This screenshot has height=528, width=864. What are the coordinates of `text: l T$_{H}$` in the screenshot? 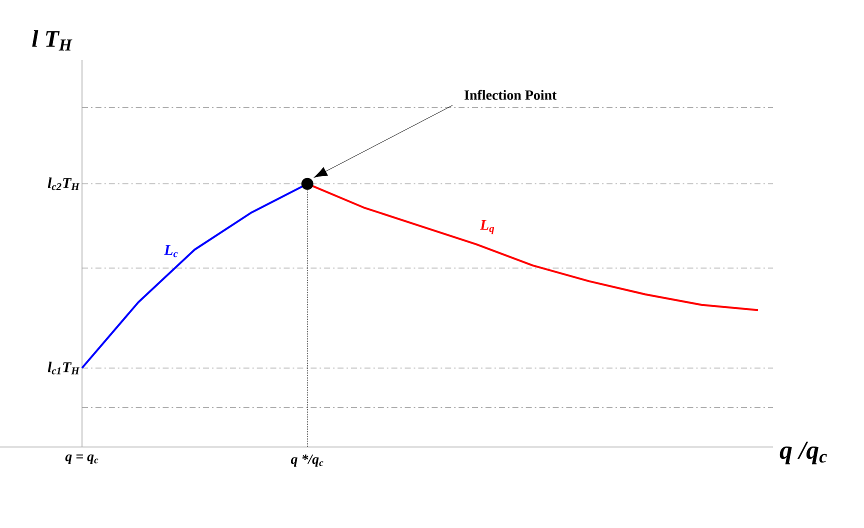 It's located at (52, 40).